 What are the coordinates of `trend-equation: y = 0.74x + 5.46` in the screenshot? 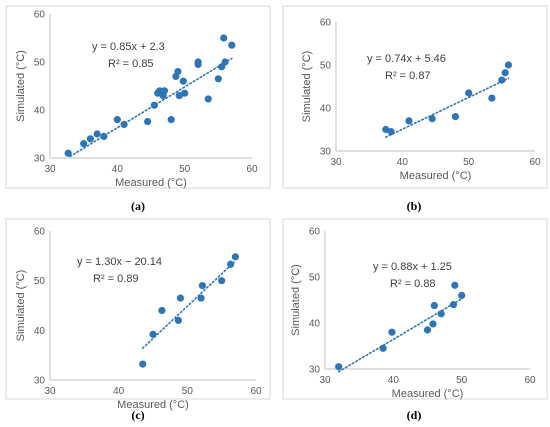 It's located at (406, 59).